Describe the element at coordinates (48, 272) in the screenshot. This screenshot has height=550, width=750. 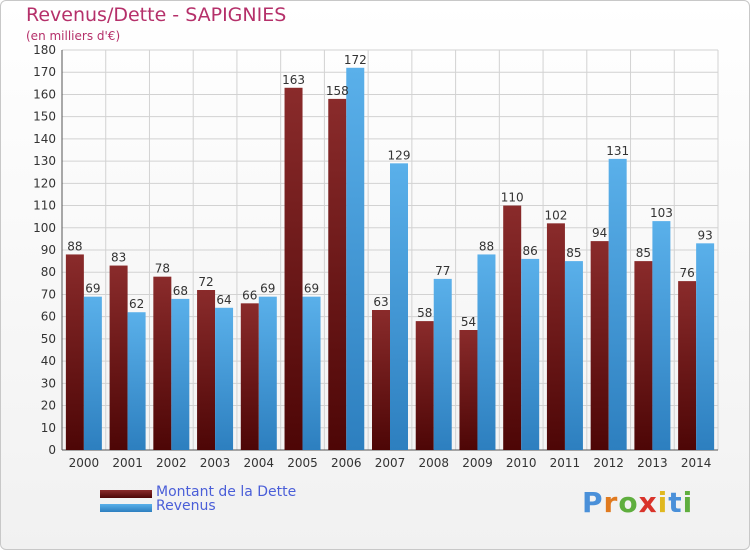
I see `y-tick-label: 80` at that location.